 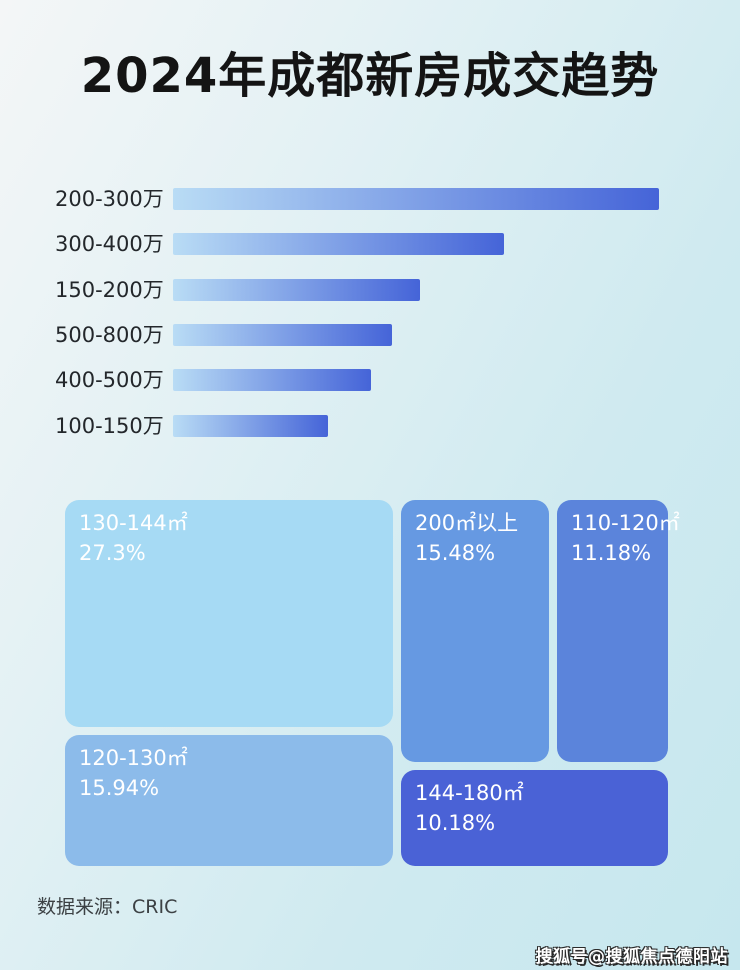 I want to click on cell-area-label: 144-180㎡, so click(x=469, y=793).